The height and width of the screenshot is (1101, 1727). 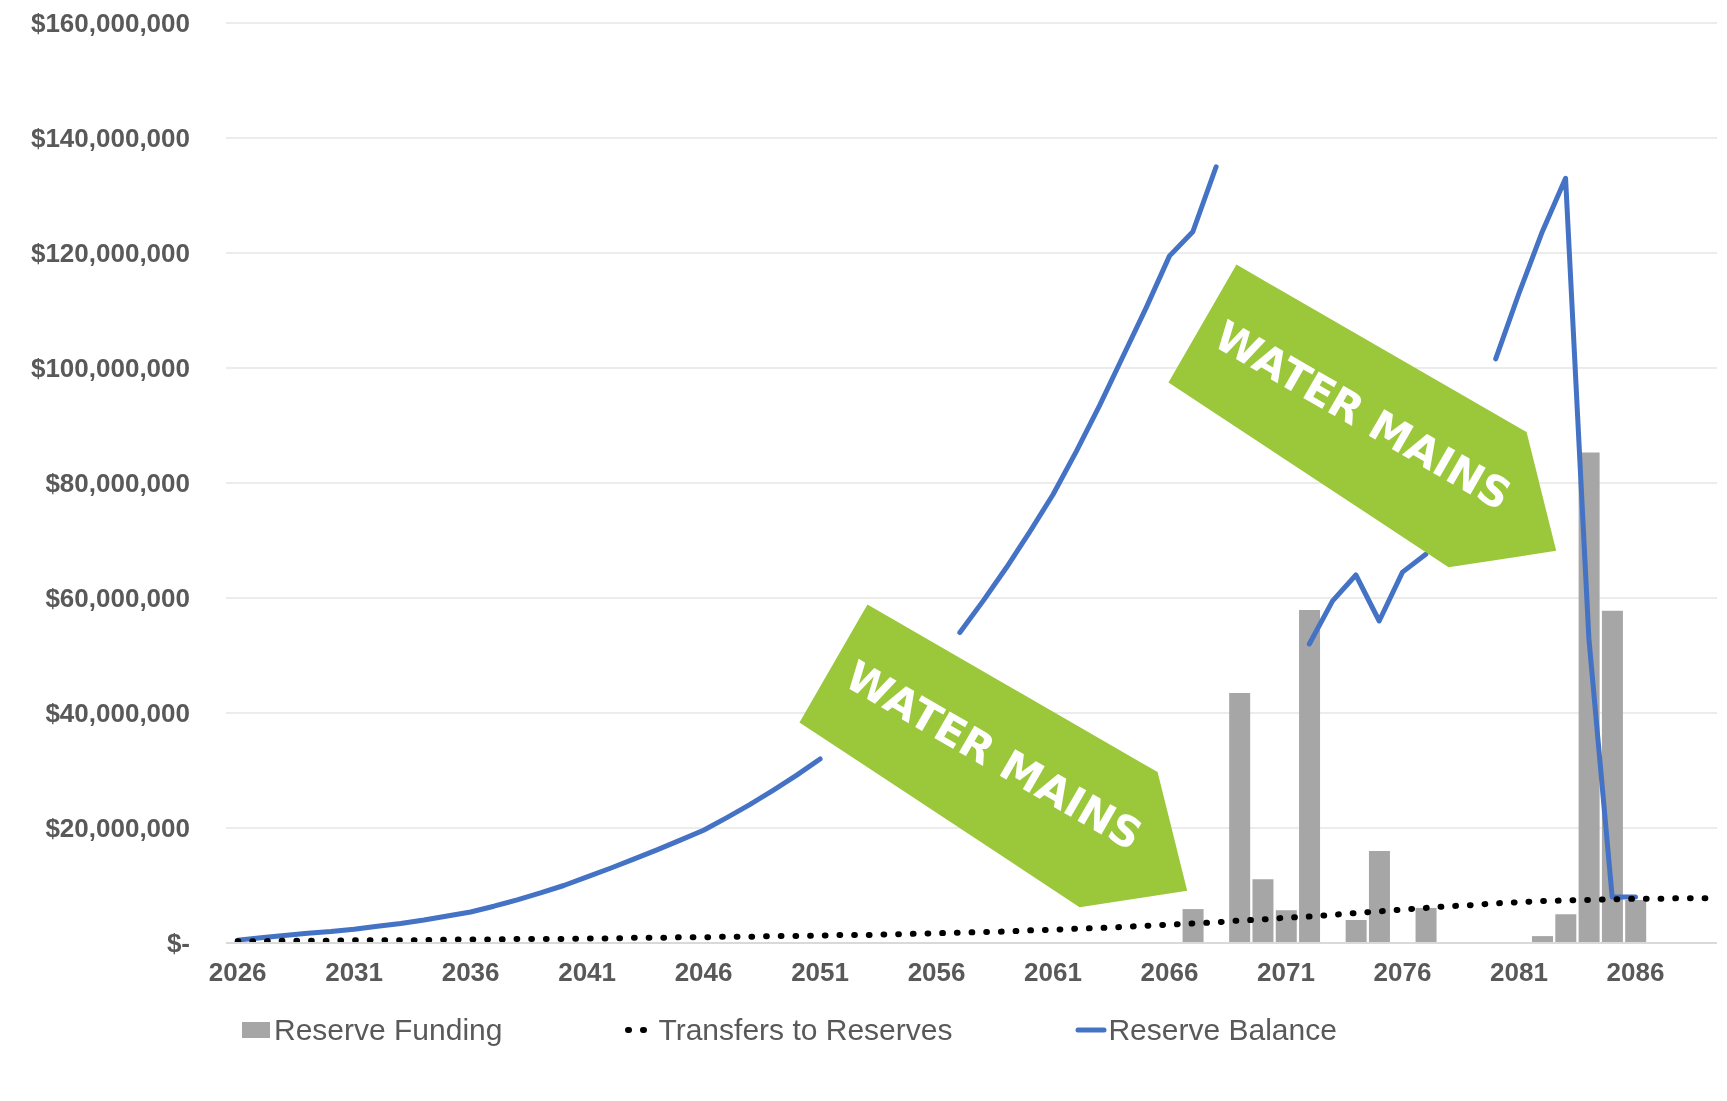 I want to click on y-tick-label: $80,000,000, so click(x=117, y=483).